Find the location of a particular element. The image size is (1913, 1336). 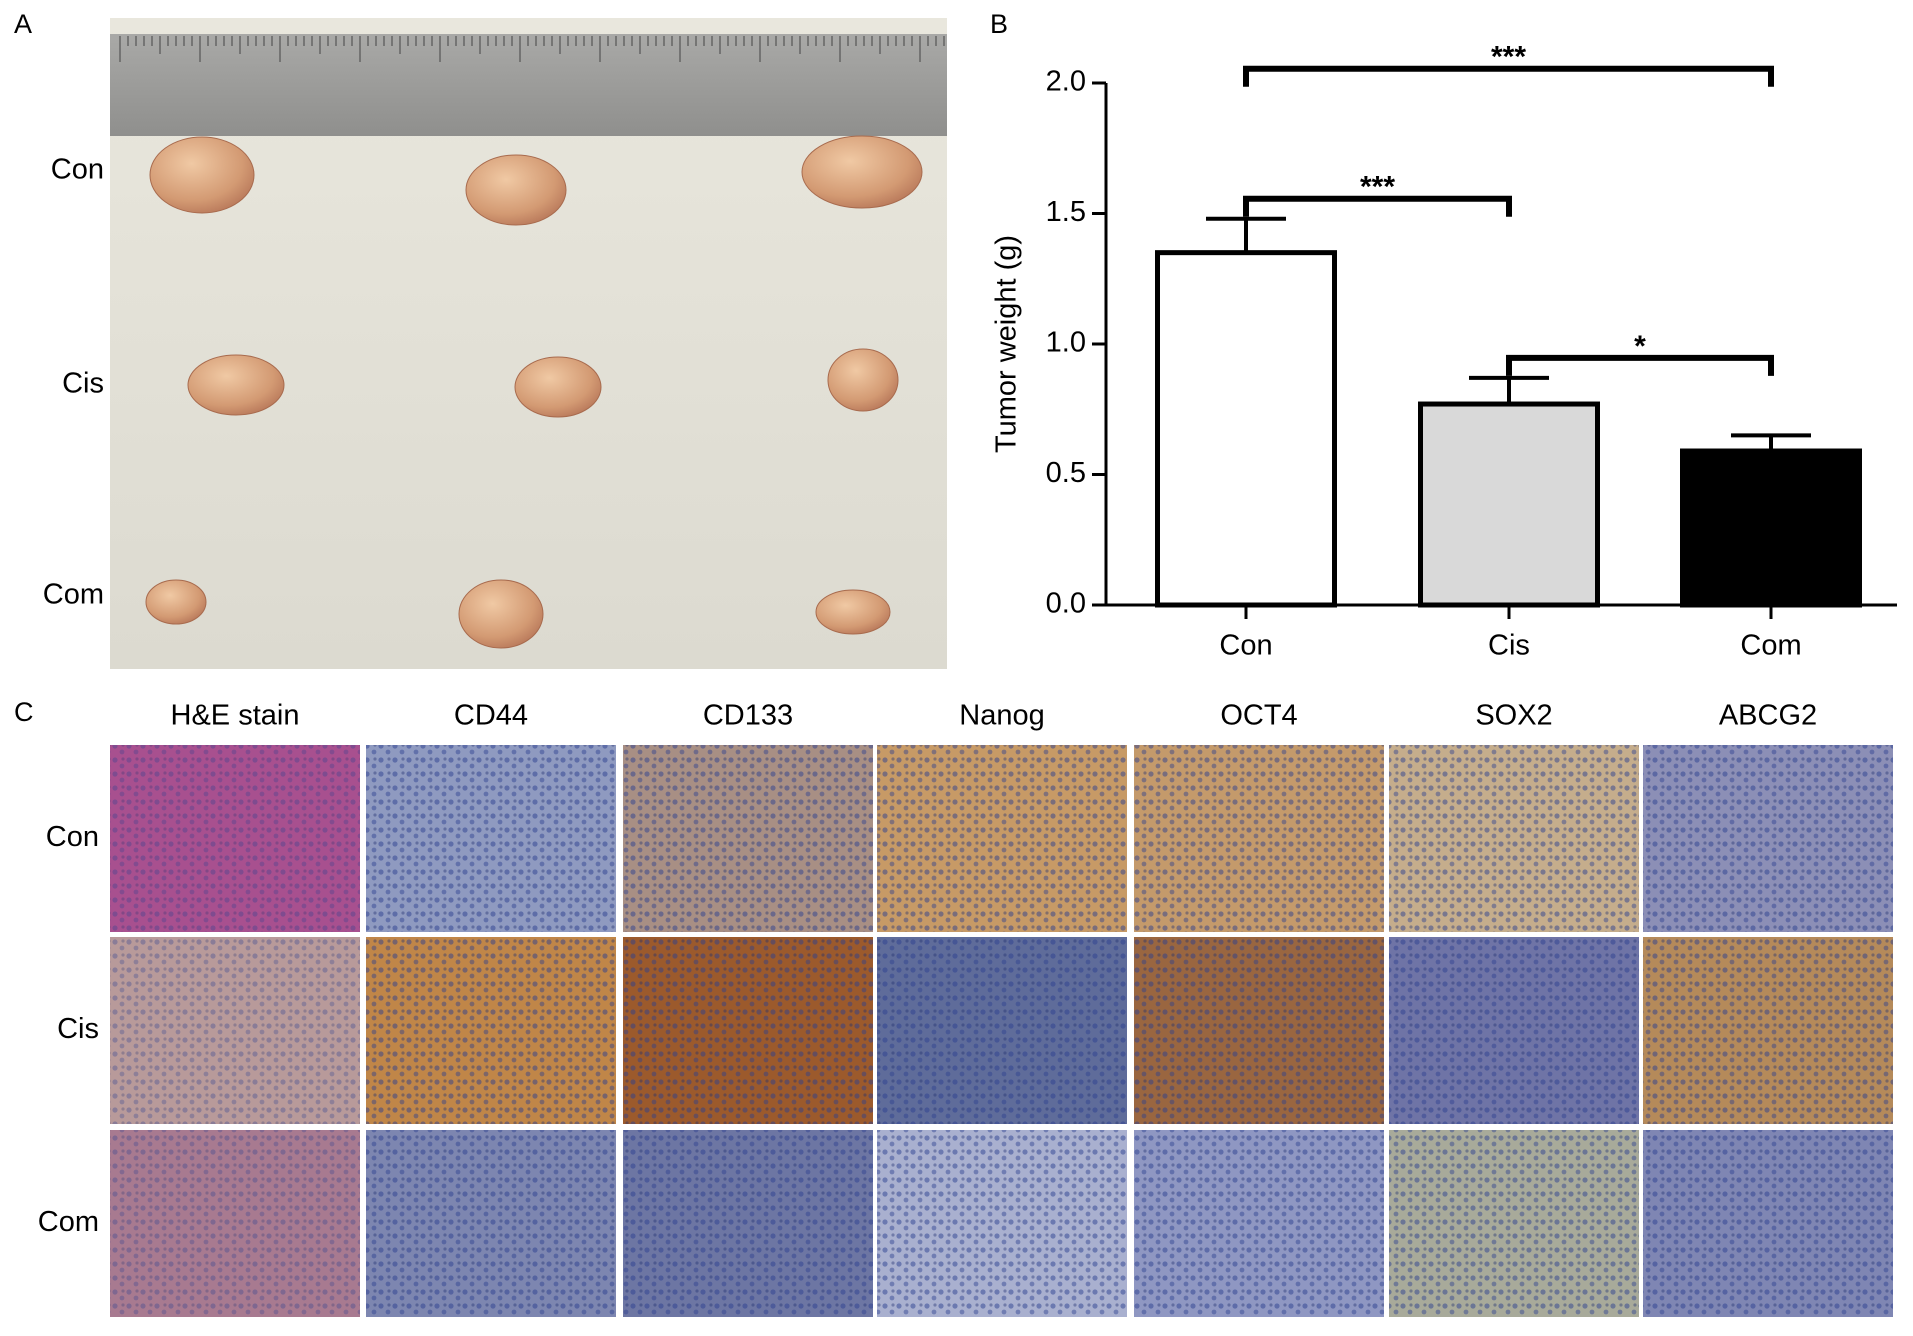

x-tick-label: Con is located at coordinates (1245, 646).